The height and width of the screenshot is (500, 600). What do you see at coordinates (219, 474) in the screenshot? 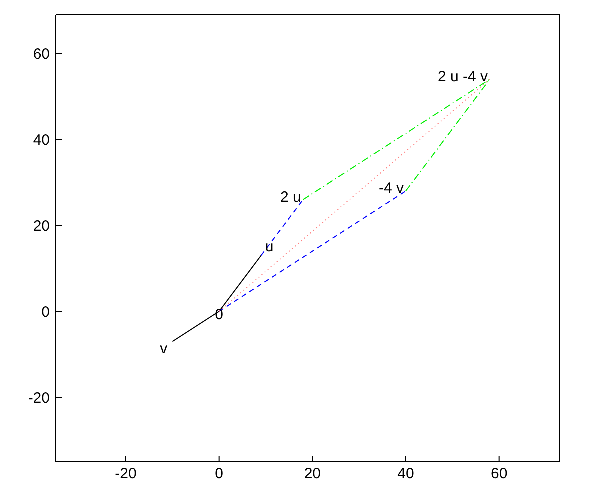
I see `x-tick-label: 0` at bounding box center [219, 474].